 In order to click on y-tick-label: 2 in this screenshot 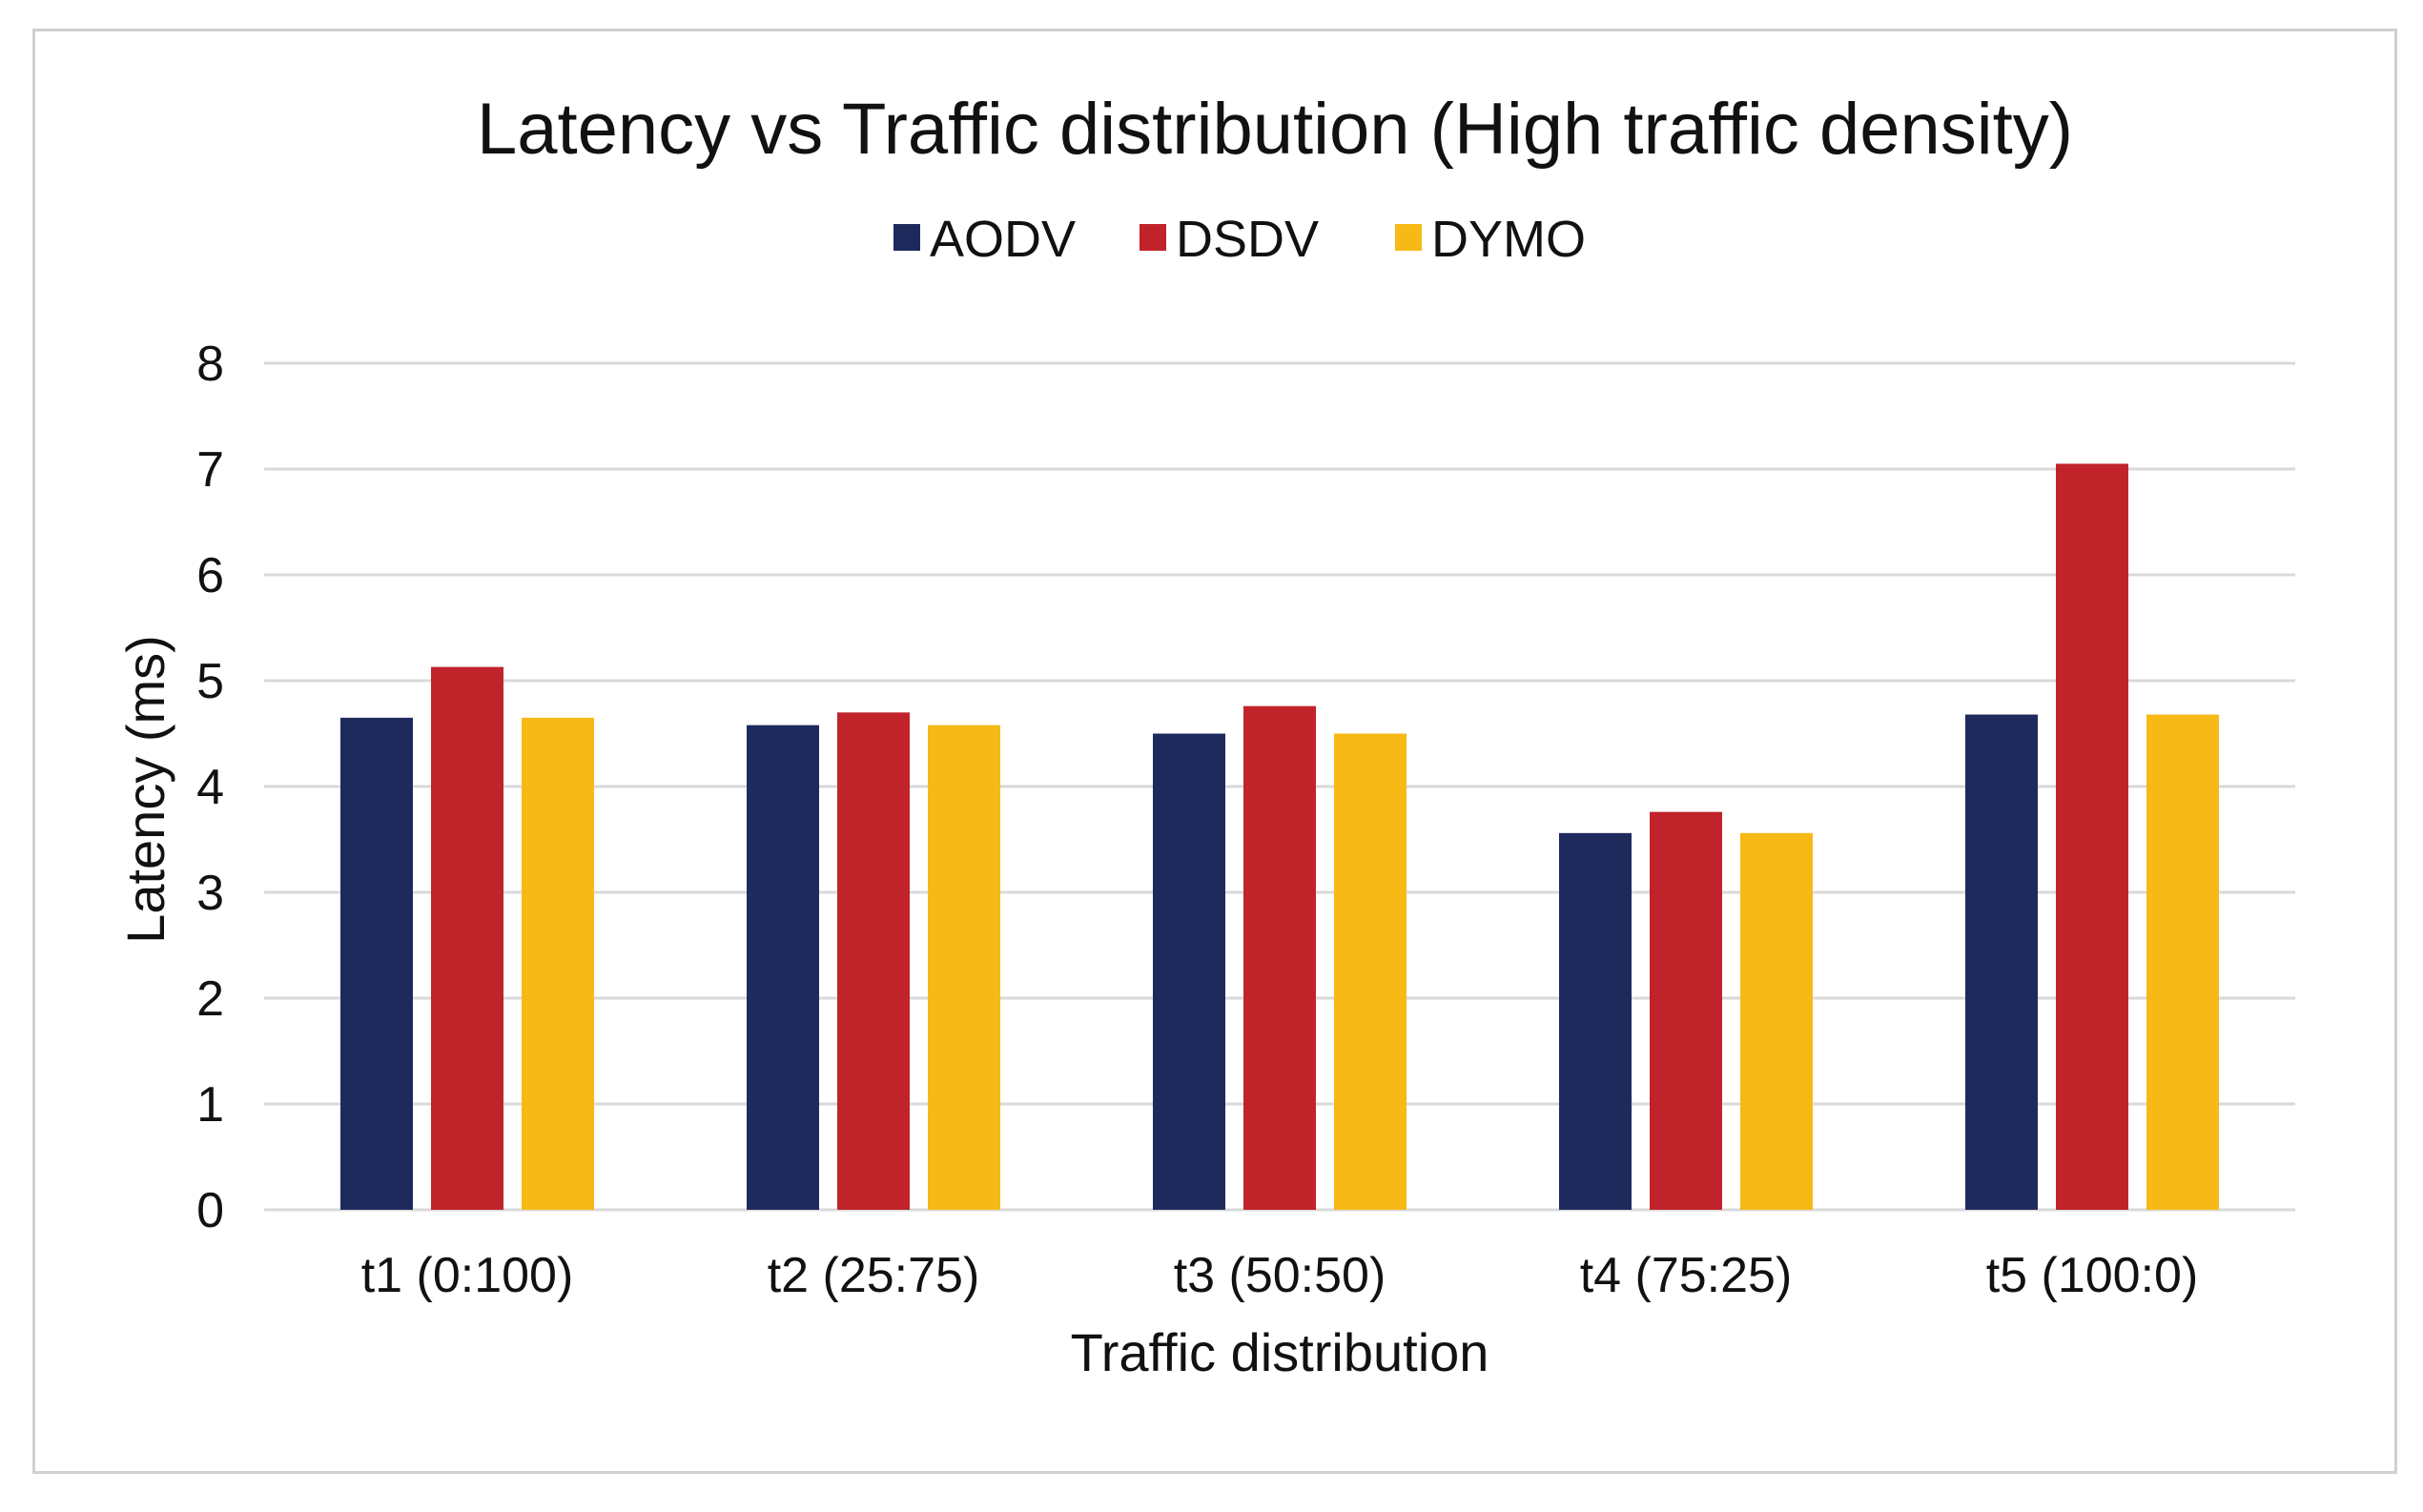, I will do `click(210, 999)`.